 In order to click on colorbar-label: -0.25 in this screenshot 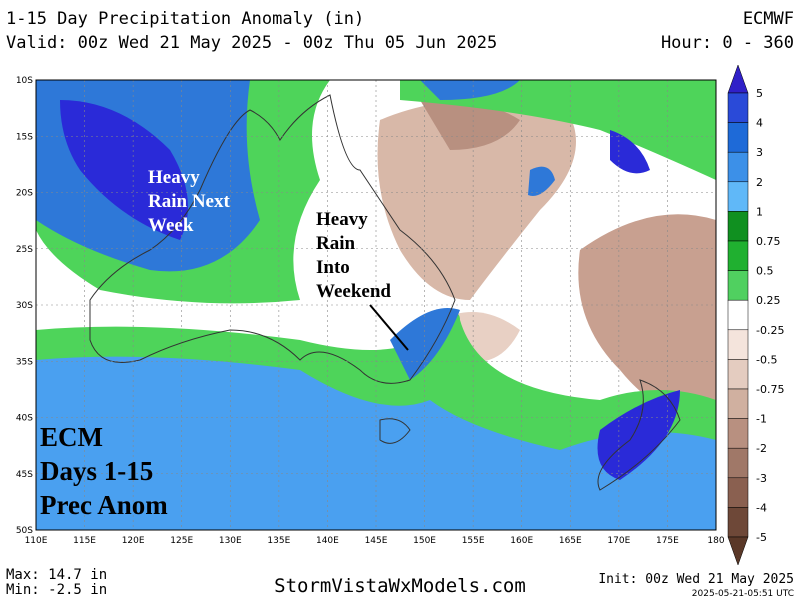, I will do `click(770, 330)`.